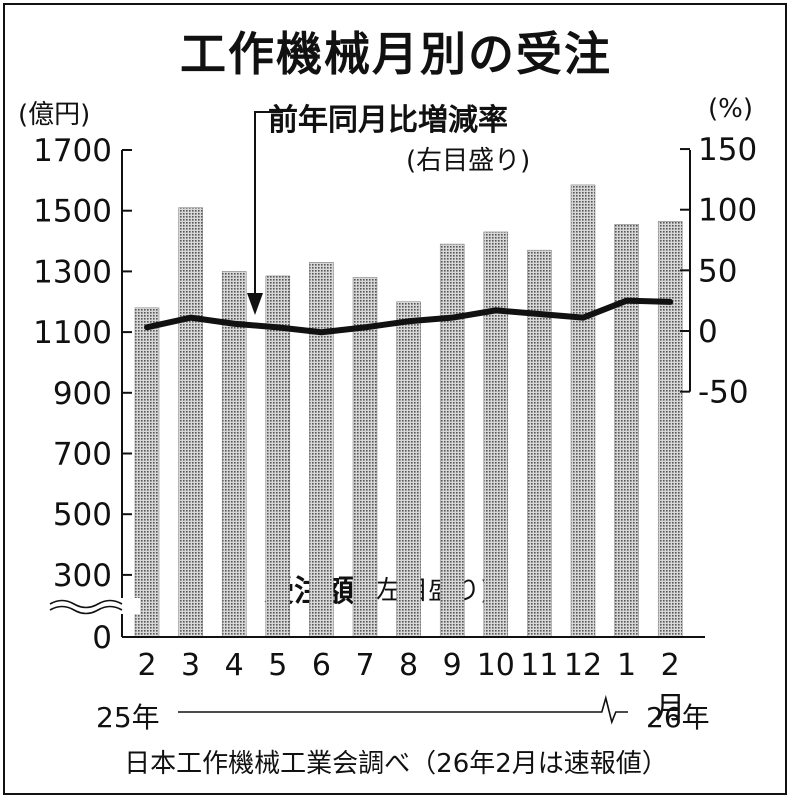 The image size is (792, 800). I want to click on x-tick-label: 5, so click(278, 665).